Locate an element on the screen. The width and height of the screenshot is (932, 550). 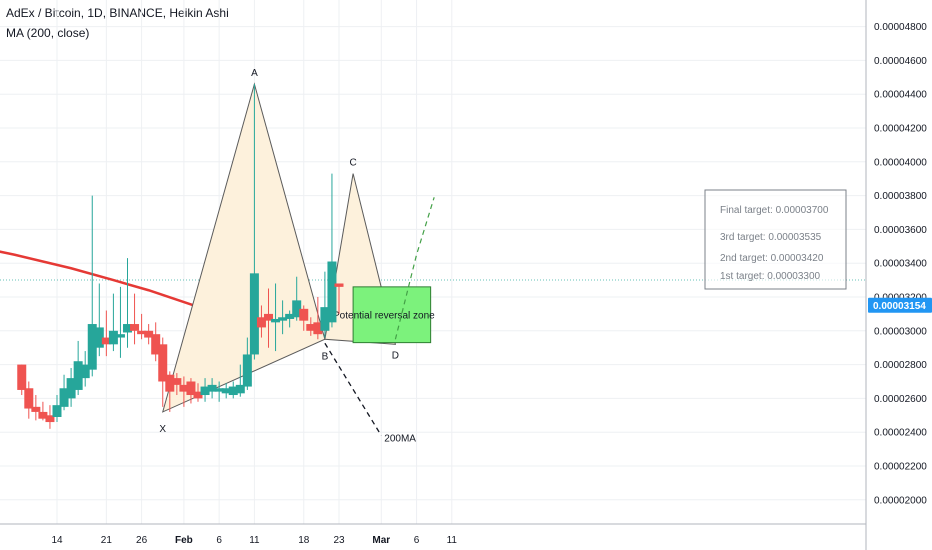
current-price-label: 0.00003154 is located at coordinates (899, 306).